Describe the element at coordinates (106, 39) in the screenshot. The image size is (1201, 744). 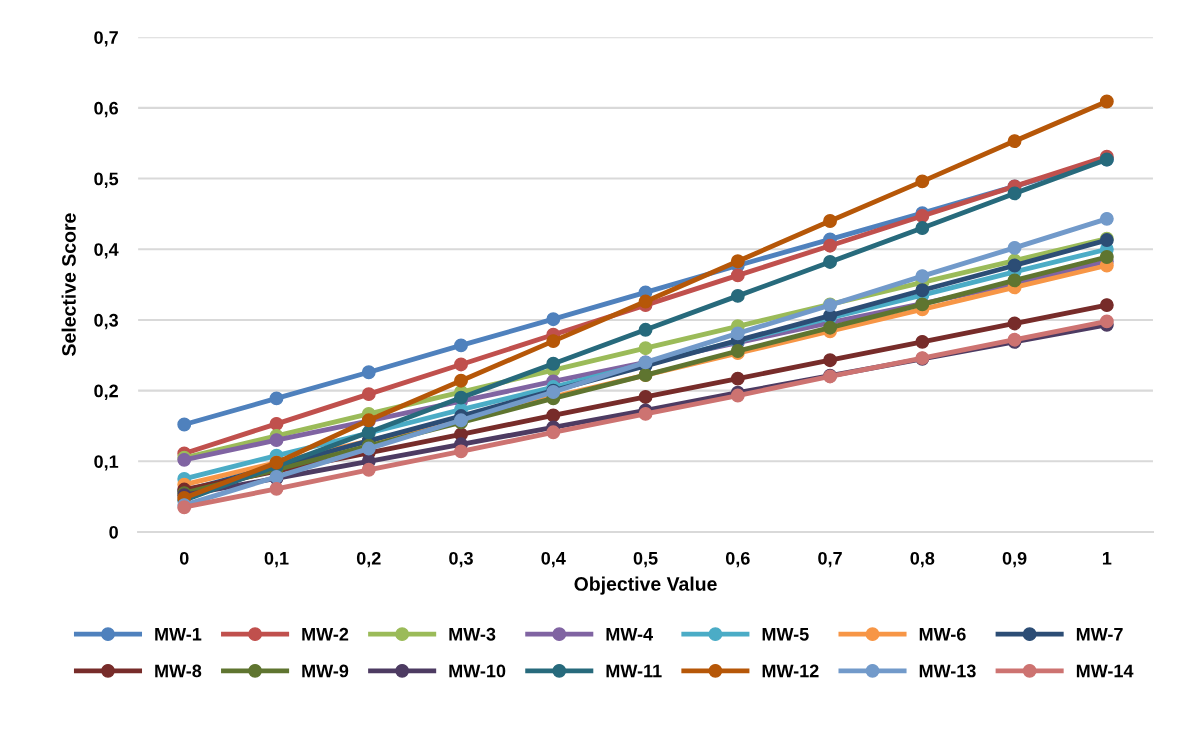
I see `y-tick-label: 0,7` at that location.